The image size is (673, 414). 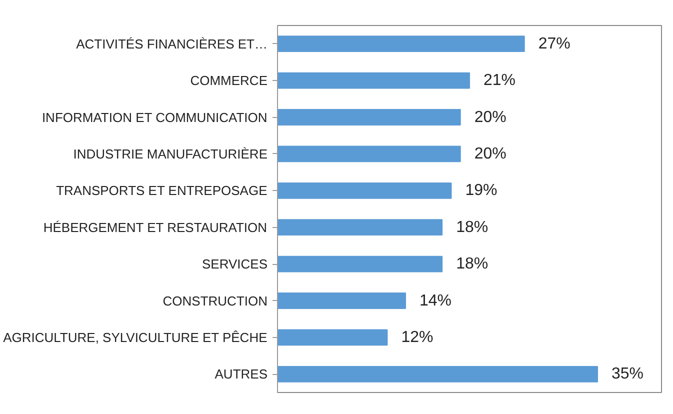 I want to click on y-tick-label: COMMERCE, so click(x=229, y=80).